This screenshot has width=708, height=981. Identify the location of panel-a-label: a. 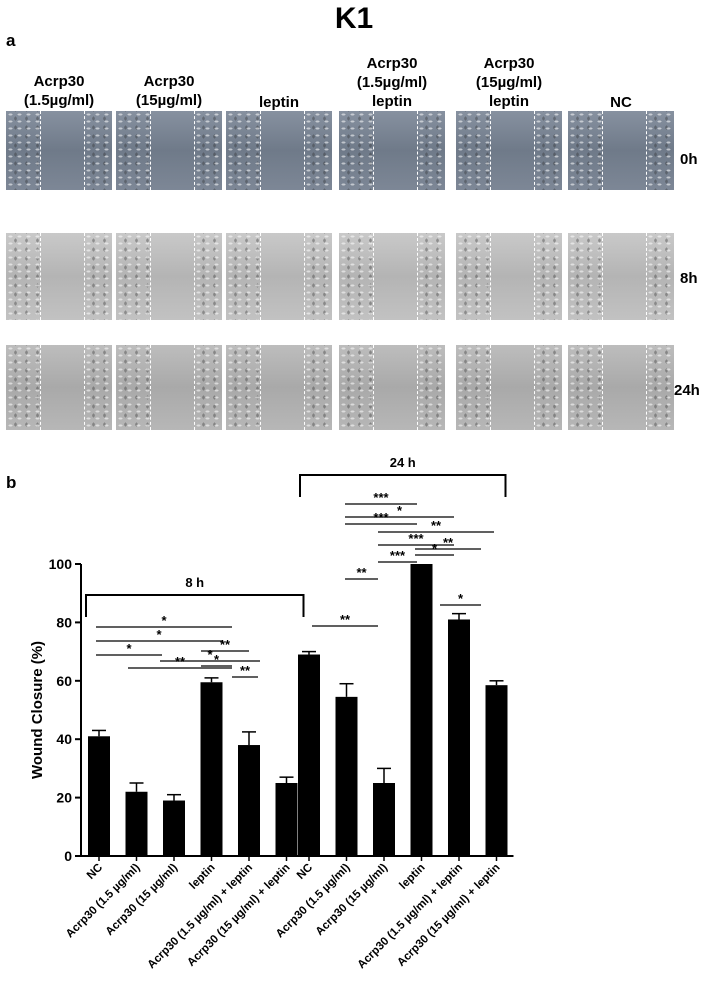
(11, 40).